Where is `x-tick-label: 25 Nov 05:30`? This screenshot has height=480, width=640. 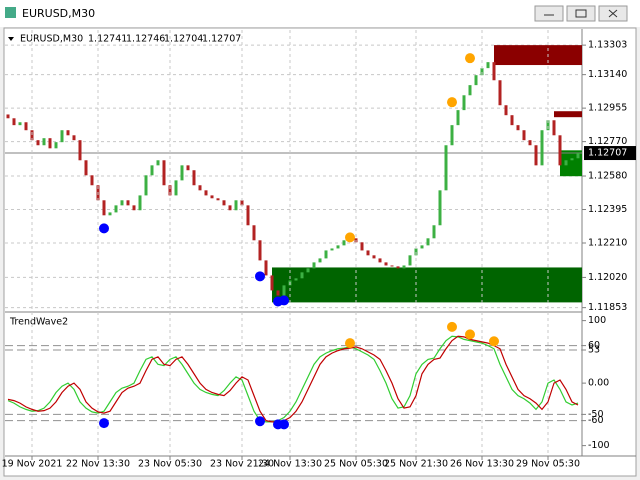
x-tick-label: 25 Nov 05:30 is located at coordinates (356, 464).